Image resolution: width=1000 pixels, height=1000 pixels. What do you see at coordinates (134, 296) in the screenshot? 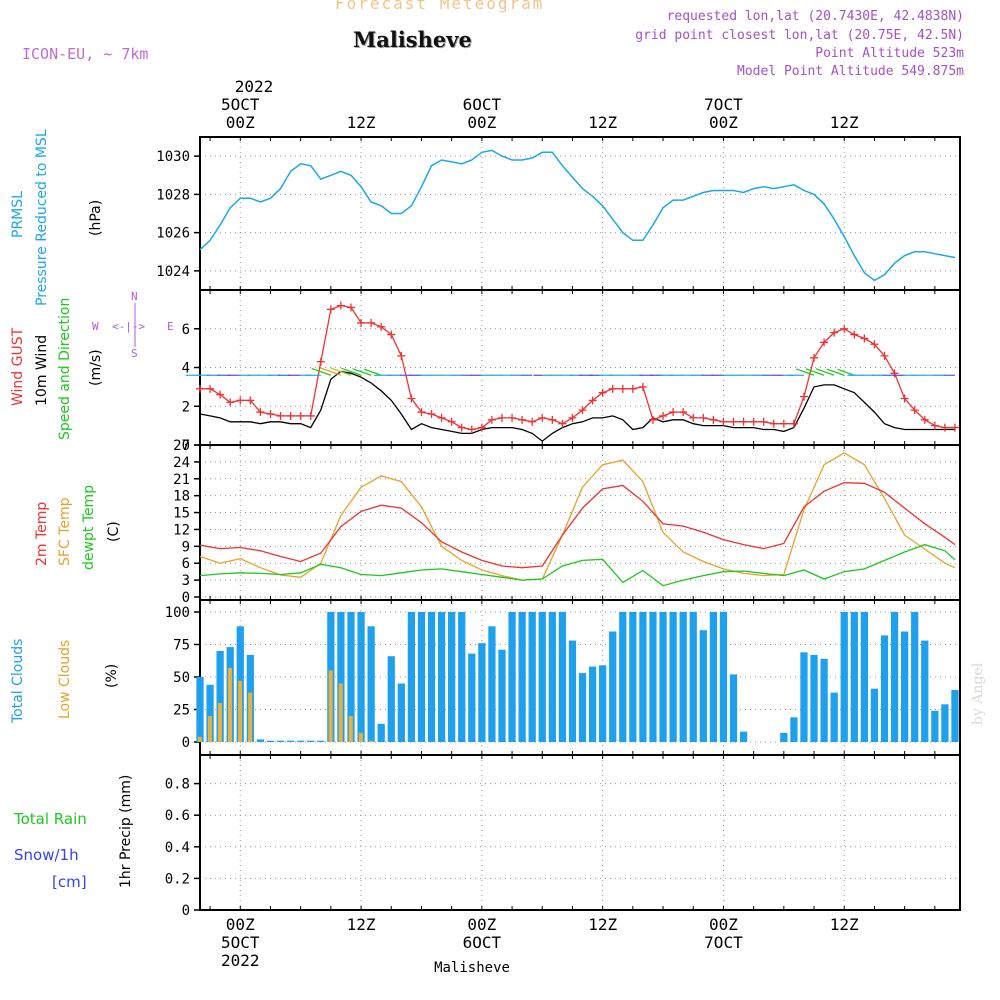
I see `compass-n-label: N` at bounding box center [134, 296].